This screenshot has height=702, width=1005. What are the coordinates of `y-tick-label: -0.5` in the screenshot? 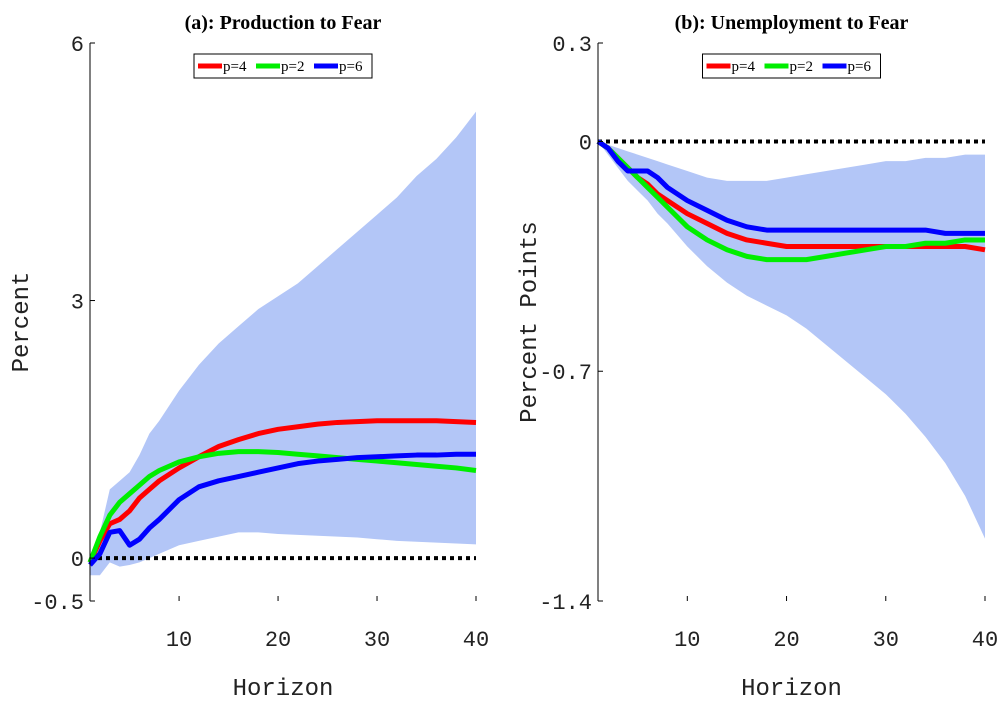 It's located at (57, 603).